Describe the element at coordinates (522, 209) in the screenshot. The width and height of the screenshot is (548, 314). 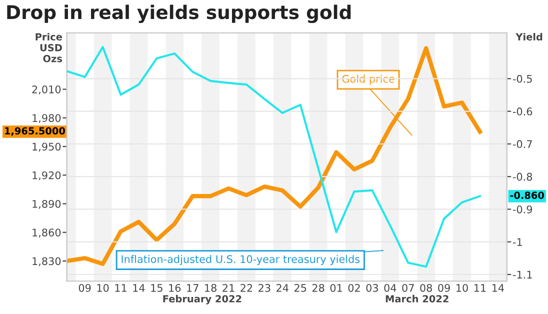
I see `y2-tick-label: -0.9` at that location.